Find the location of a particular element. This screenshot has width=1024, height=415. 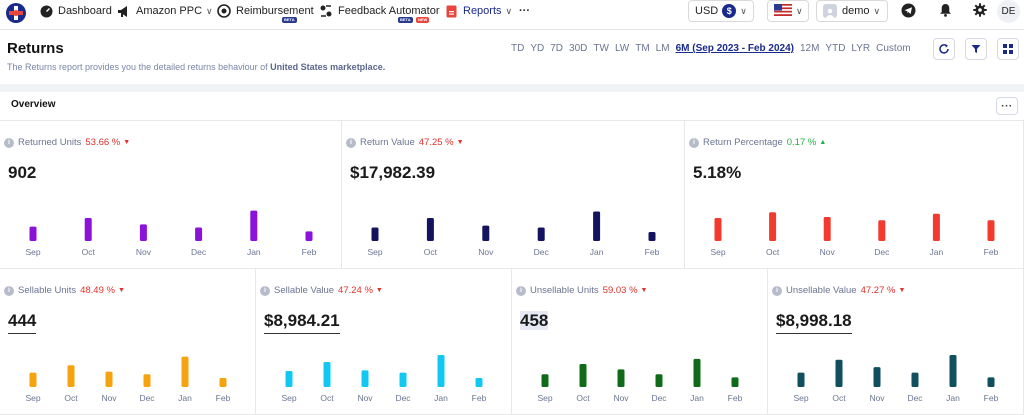

period-option: Custom is located at coordinates (893, 48).